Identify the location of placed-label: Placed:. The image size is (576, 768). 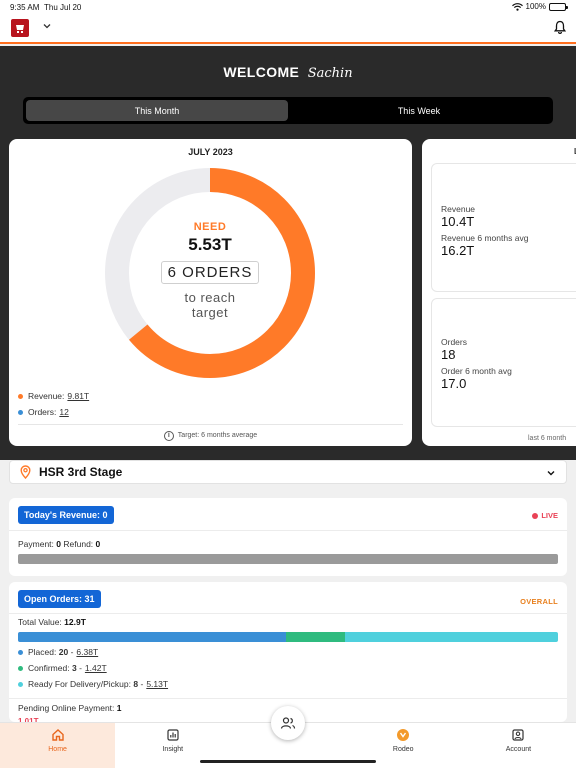
(42, 652).